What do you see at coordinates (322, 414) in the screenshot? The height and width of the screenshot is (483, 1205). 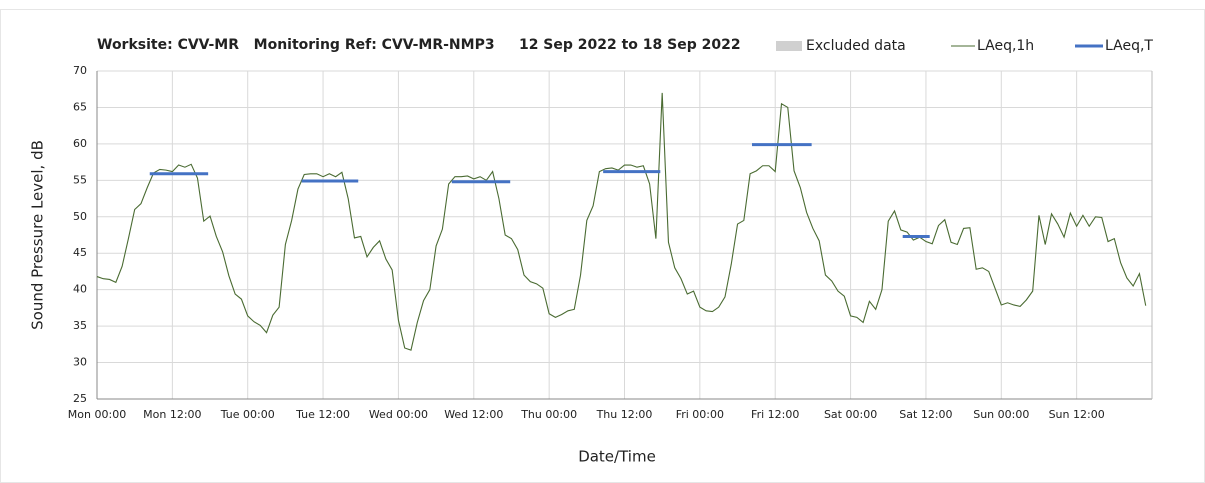 I see `x-tick-label: Tue 12:00` at bounding box center [322, 414].